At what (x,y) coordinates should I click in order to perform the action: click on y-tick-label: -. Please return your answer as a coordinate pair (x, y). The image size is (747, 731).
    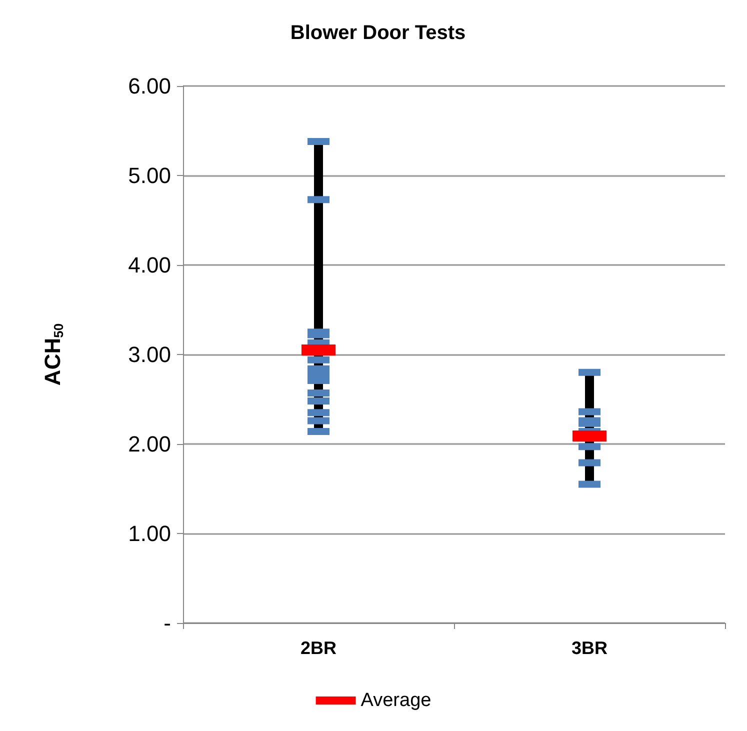
    Looking at the image, I should click on (167, 623).